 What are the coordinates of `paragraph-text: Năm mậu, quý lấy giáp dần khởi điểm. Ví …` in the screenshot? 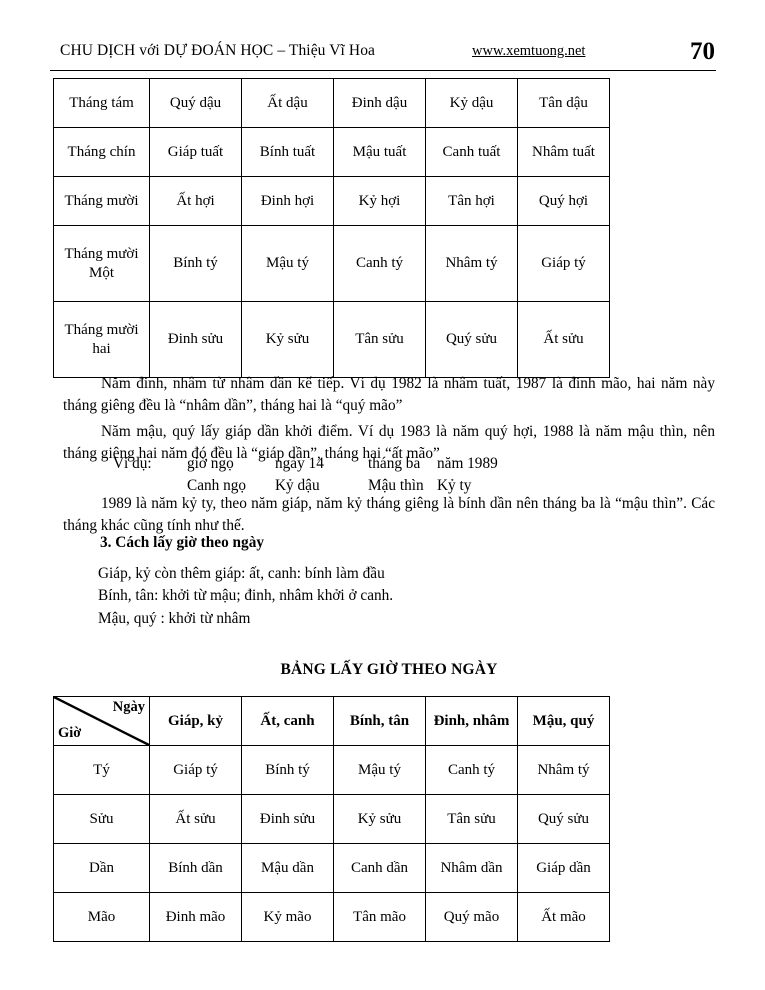 It's located at (389, 443).